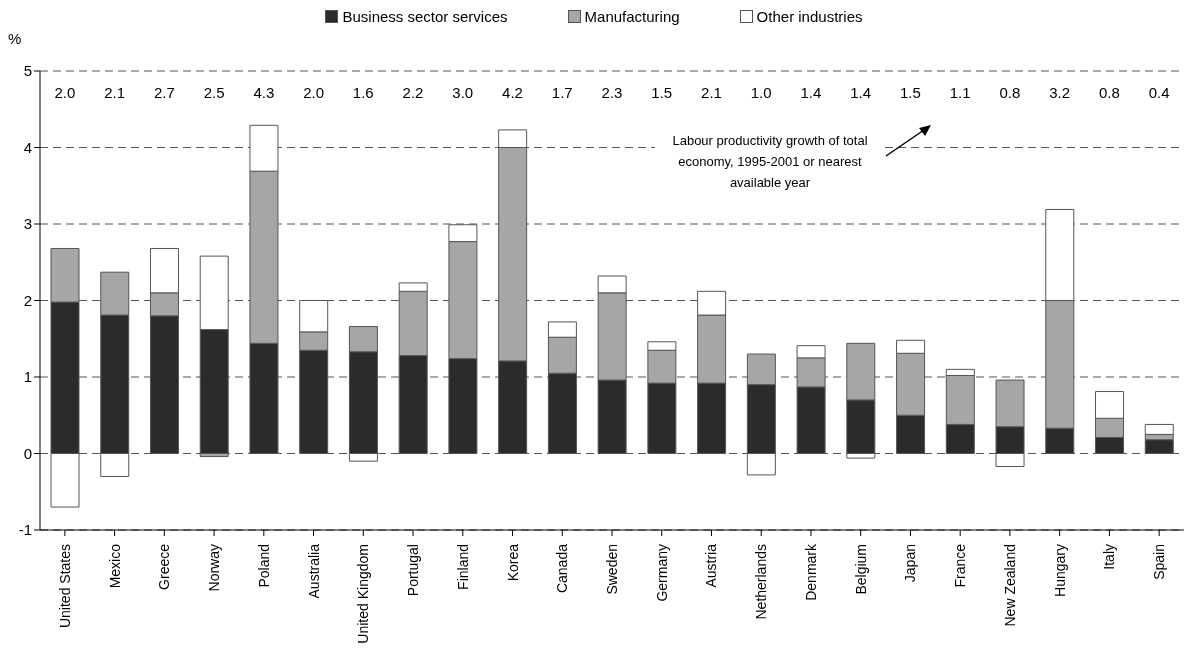  What do you see at coordinates (263, 566) in the screenshot?
I see `x-tick-label: Poland` at bounding box center [263, 566].